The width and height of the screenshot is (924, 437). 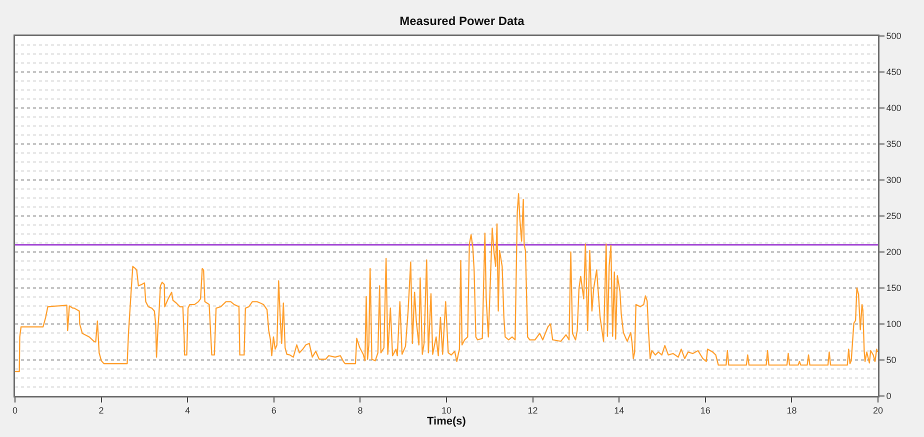 What do you see at coordinates (533, 410) in the screenshot?
I see `x-tick-label: 12` at bounding box center [533, 410].